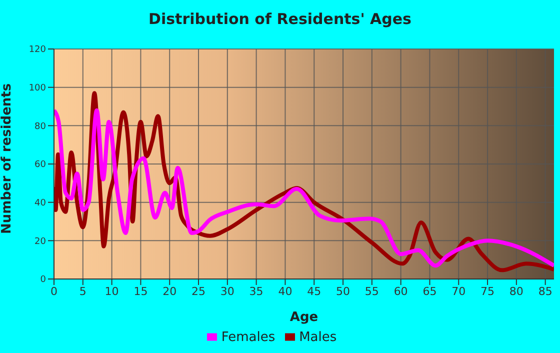 The height and width of the screenshot is (353, 560). What do you see at coordinates (429, 291) in the screenshot?
I see `x-tick-label: 65` at bounding box center [429, 291].